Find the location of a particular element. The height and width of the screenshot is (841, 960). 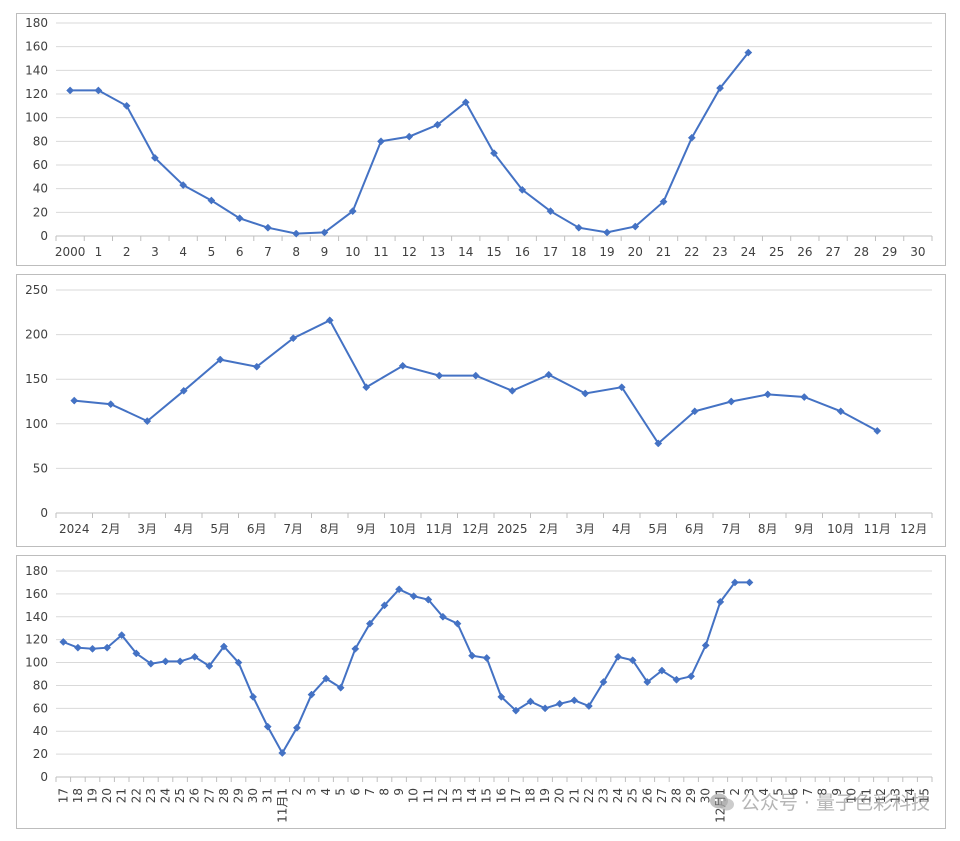

x-tick-label: 26 is located at coordinates (195, 795).